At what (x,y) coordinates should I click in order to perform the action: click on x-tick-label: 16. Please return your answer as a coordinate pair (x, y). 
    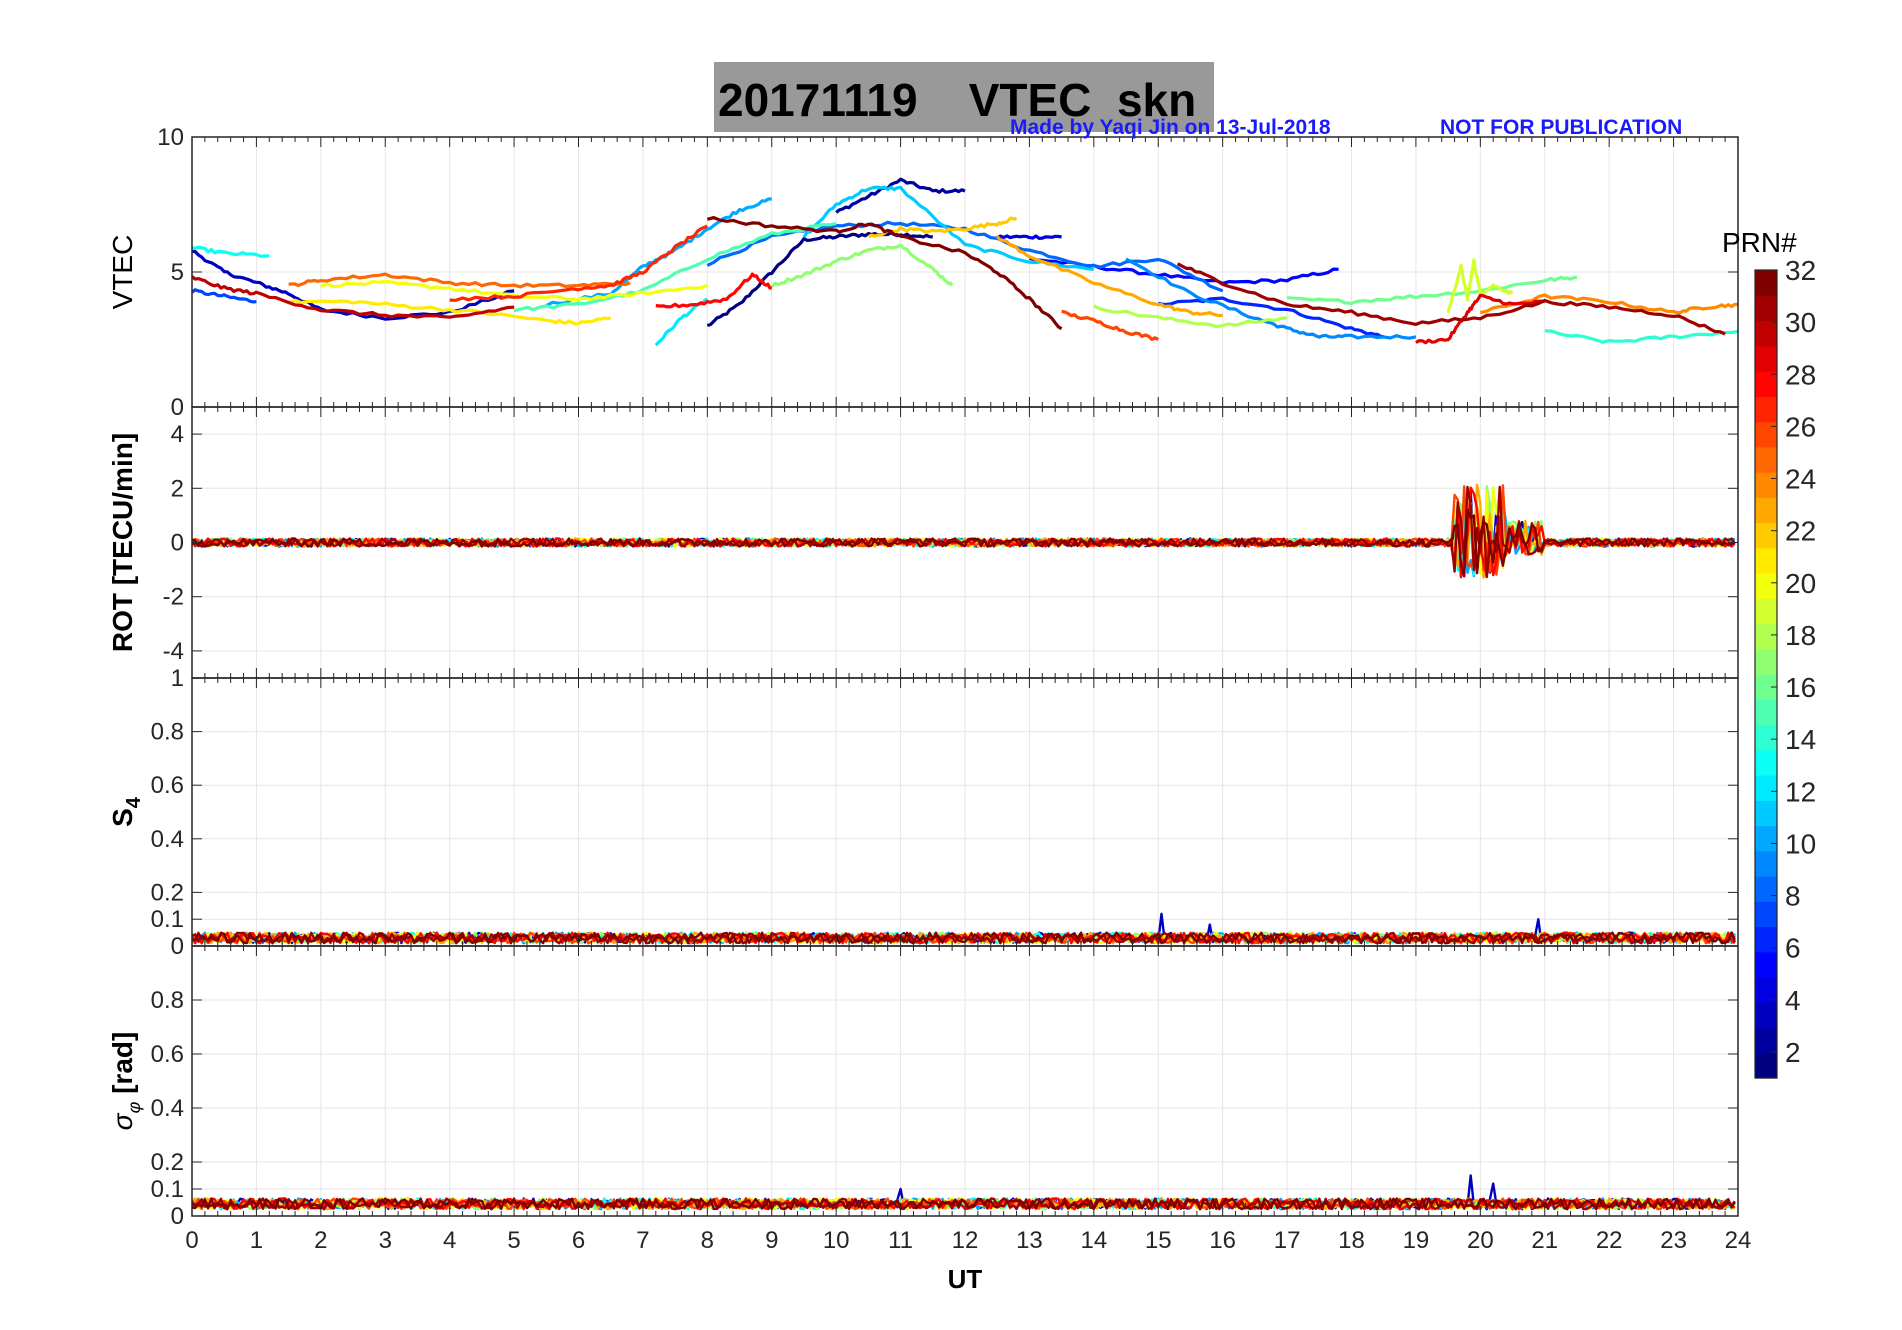
    Looking at the image, I should click on (1222, 1240).